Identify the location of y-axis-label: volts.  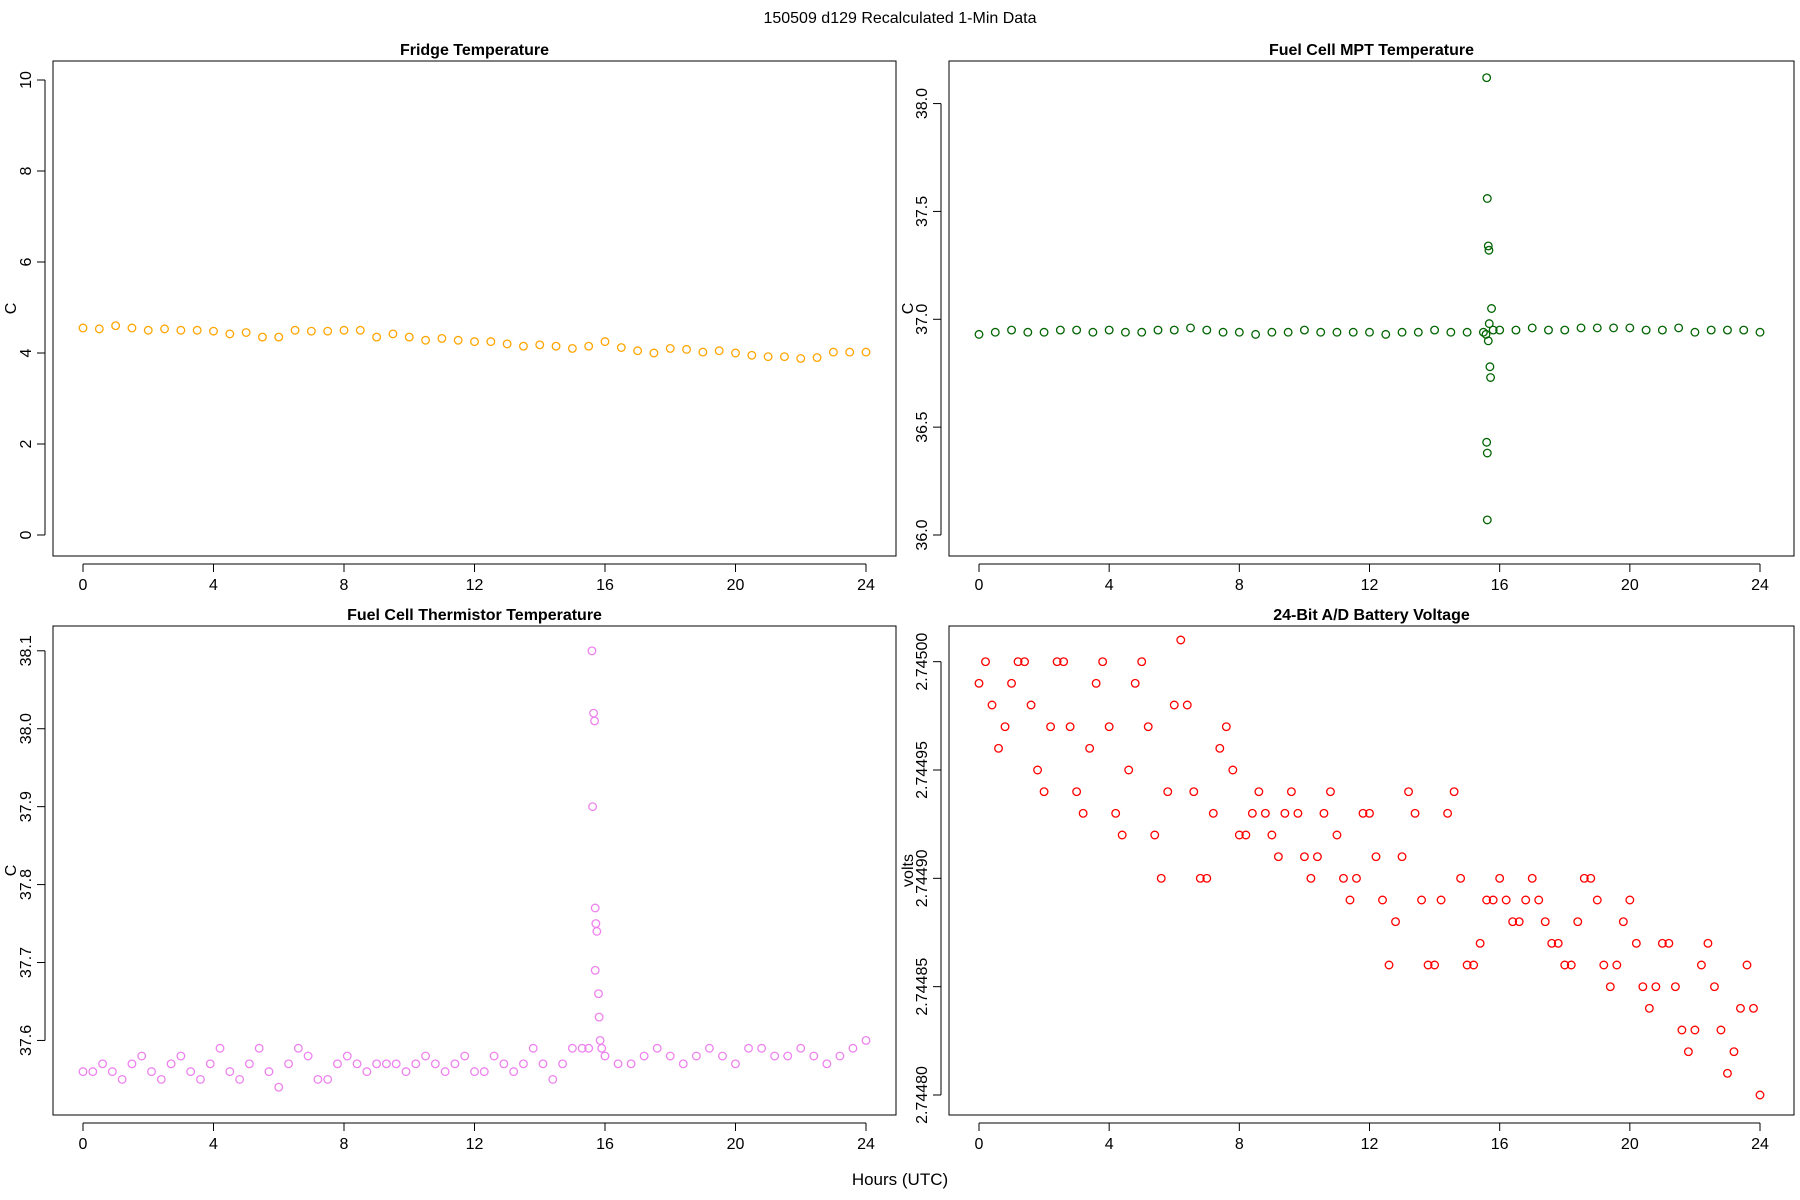
(908, 870).